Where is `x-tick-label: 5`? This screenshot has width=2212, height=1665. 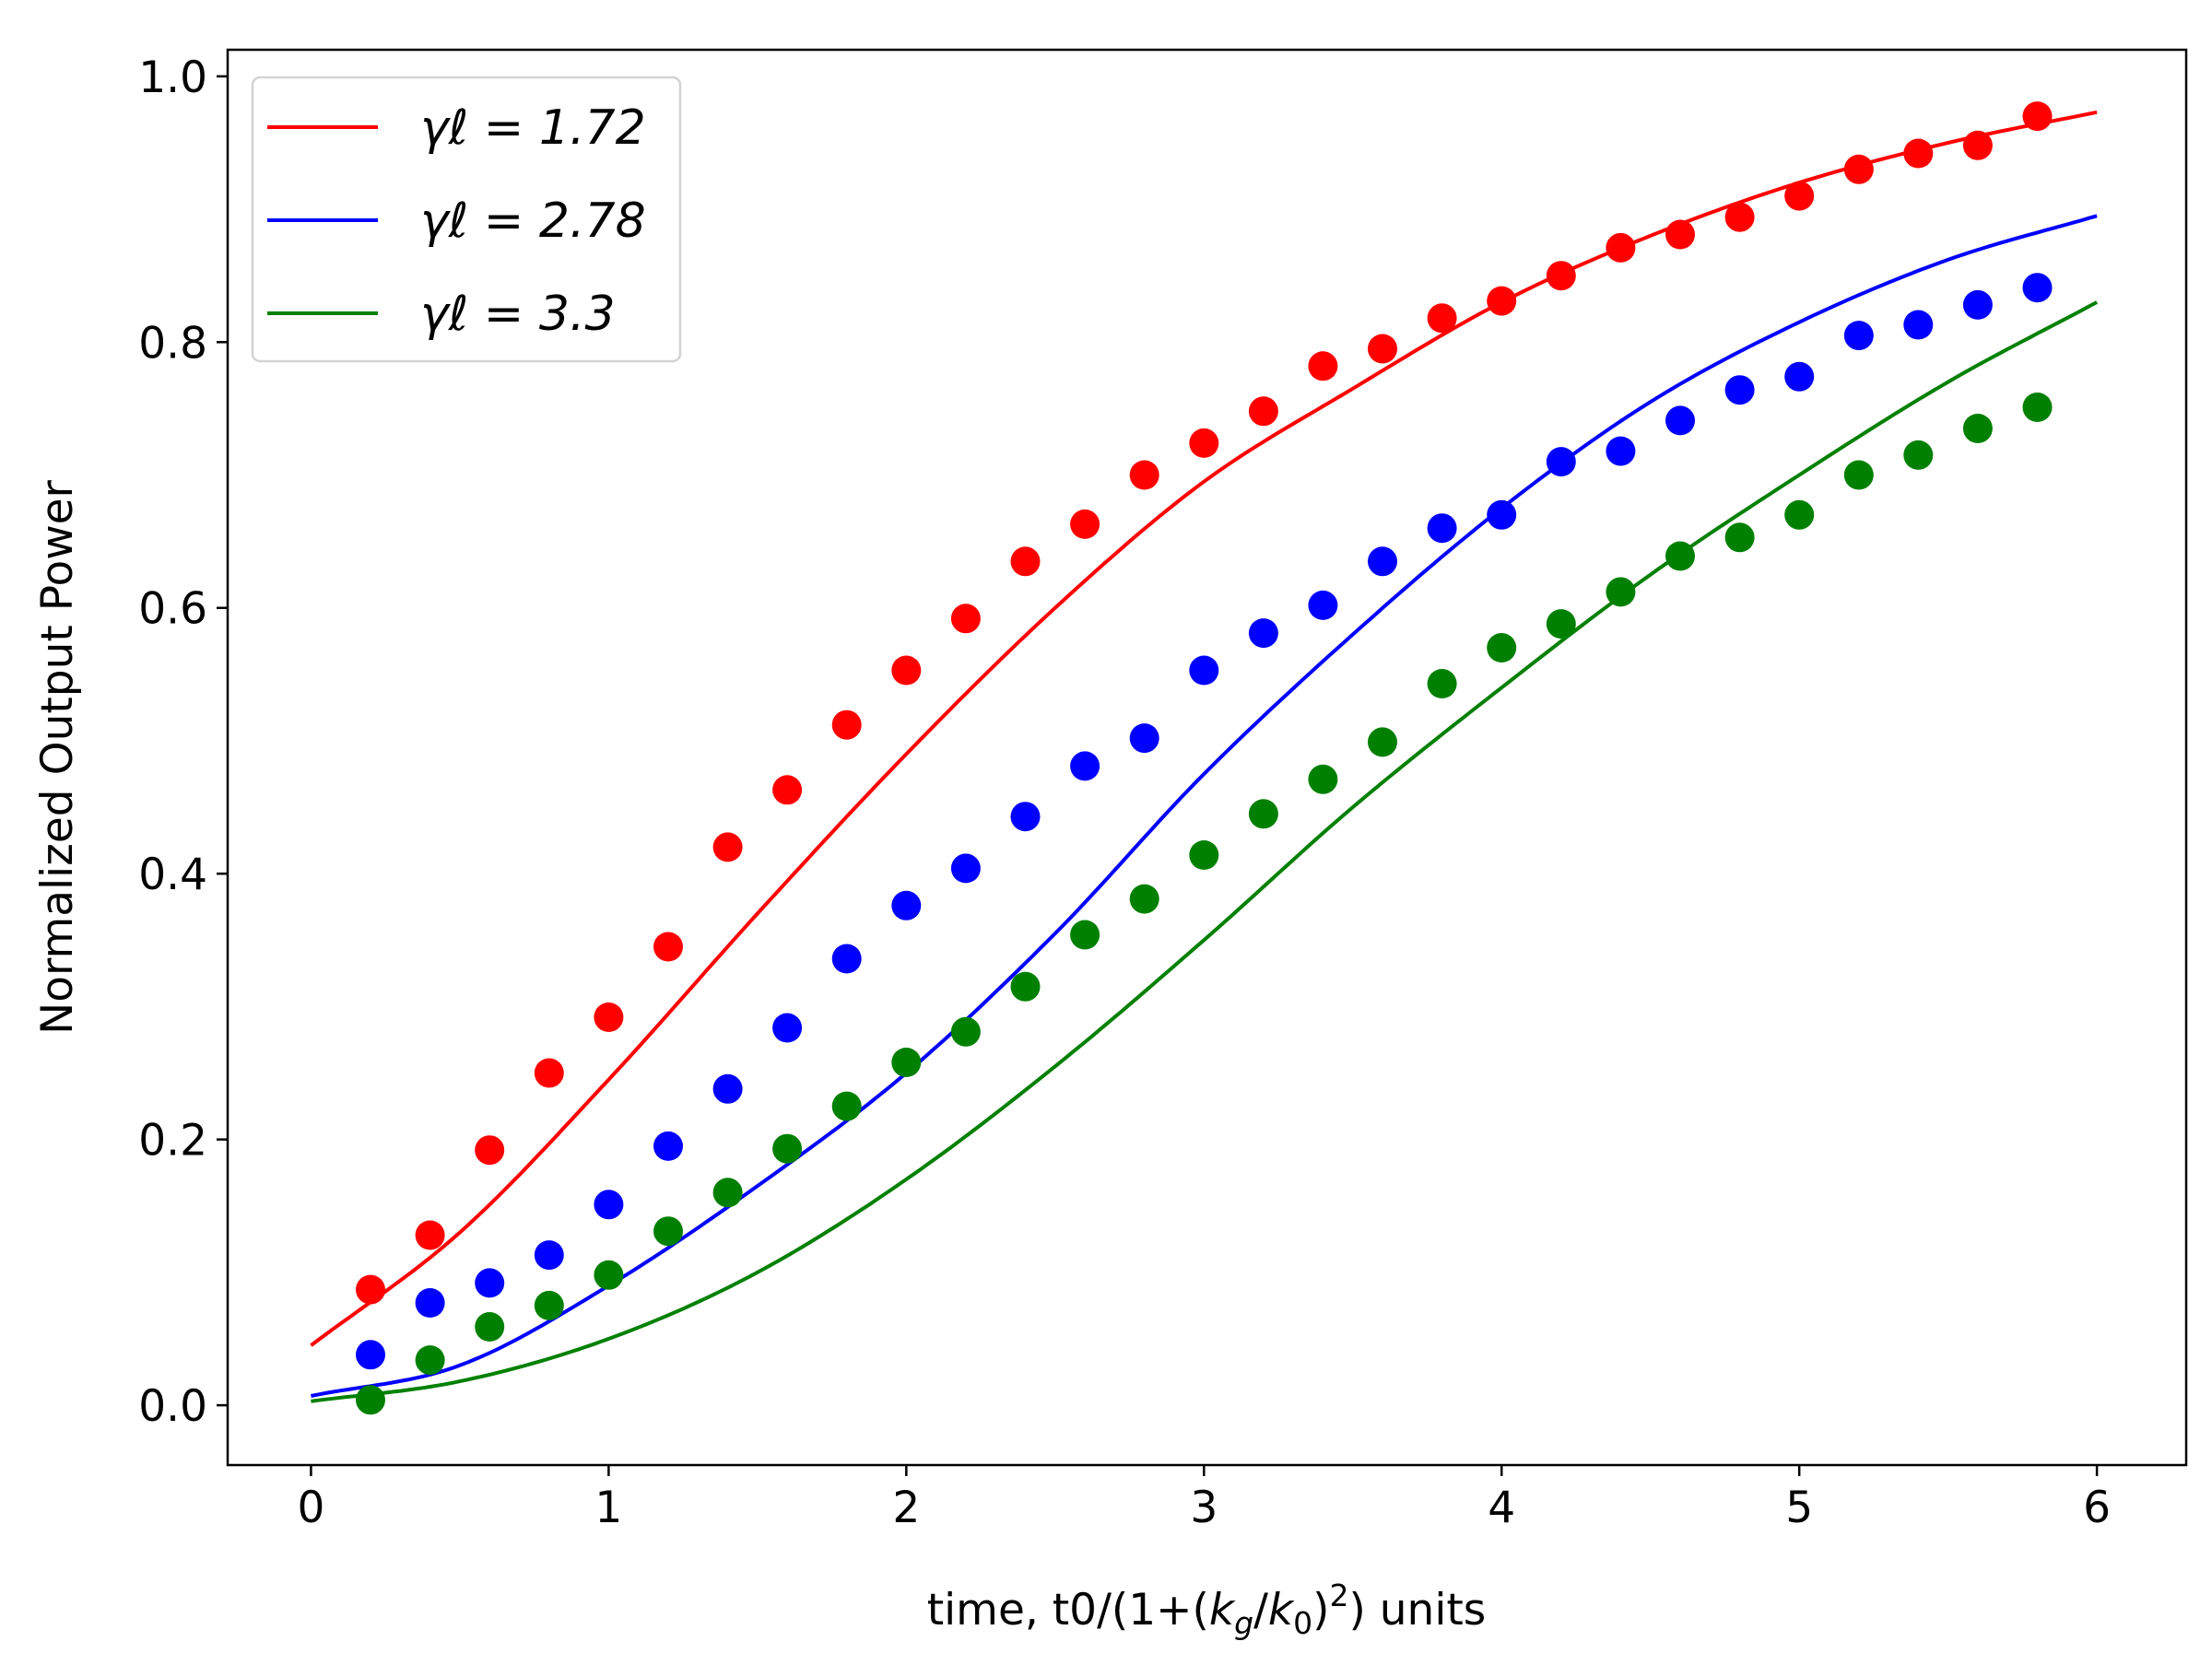 x-tick-label: 5 is located at coordinates (1799, 1508).